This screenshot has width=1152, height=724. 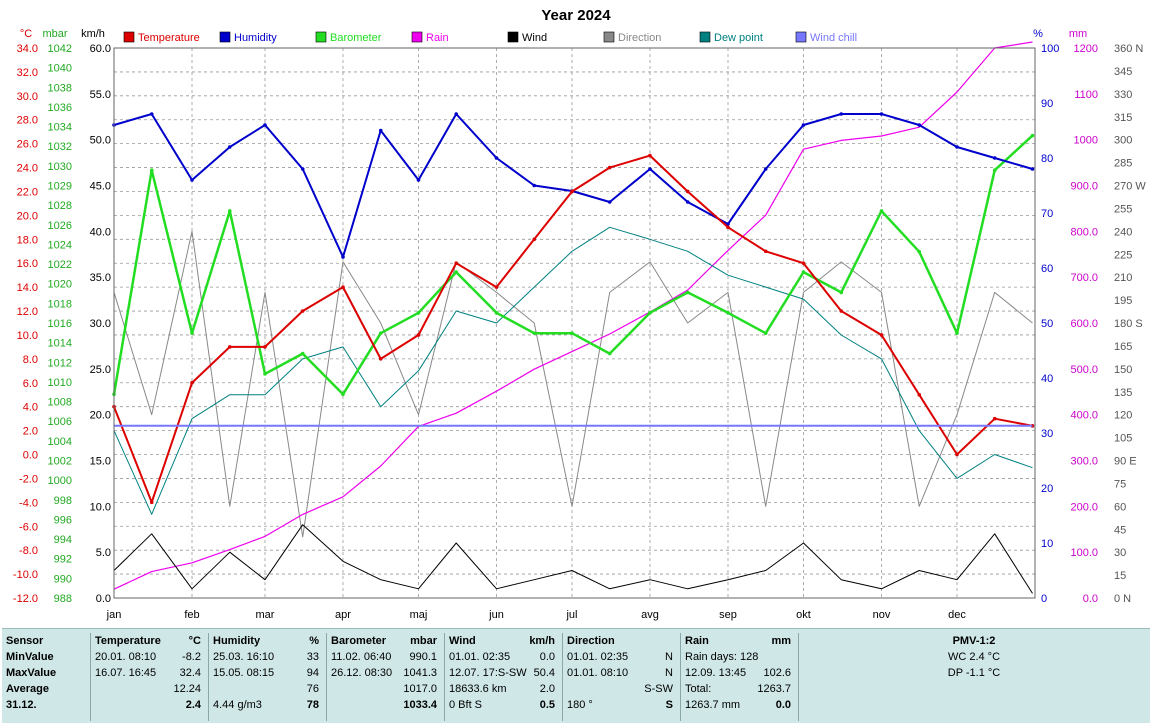 I want to click on wind-tick-label: 10.0, so click(x=100, y=507).